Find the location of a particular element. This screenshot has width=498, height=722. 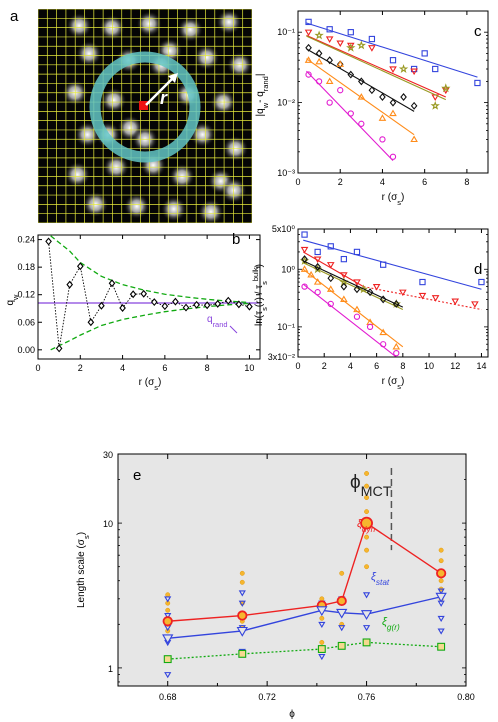

y-tick-label: 0.00 is located at coordinates (26, 350).